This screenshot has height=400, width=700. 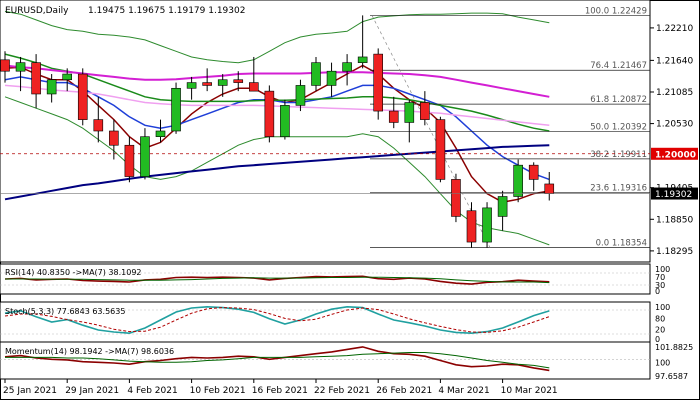 I want to click on momentum-panel: Momentum(14) 98.1942 ->MA(7) 98.6036, so click(x=325, y=360).